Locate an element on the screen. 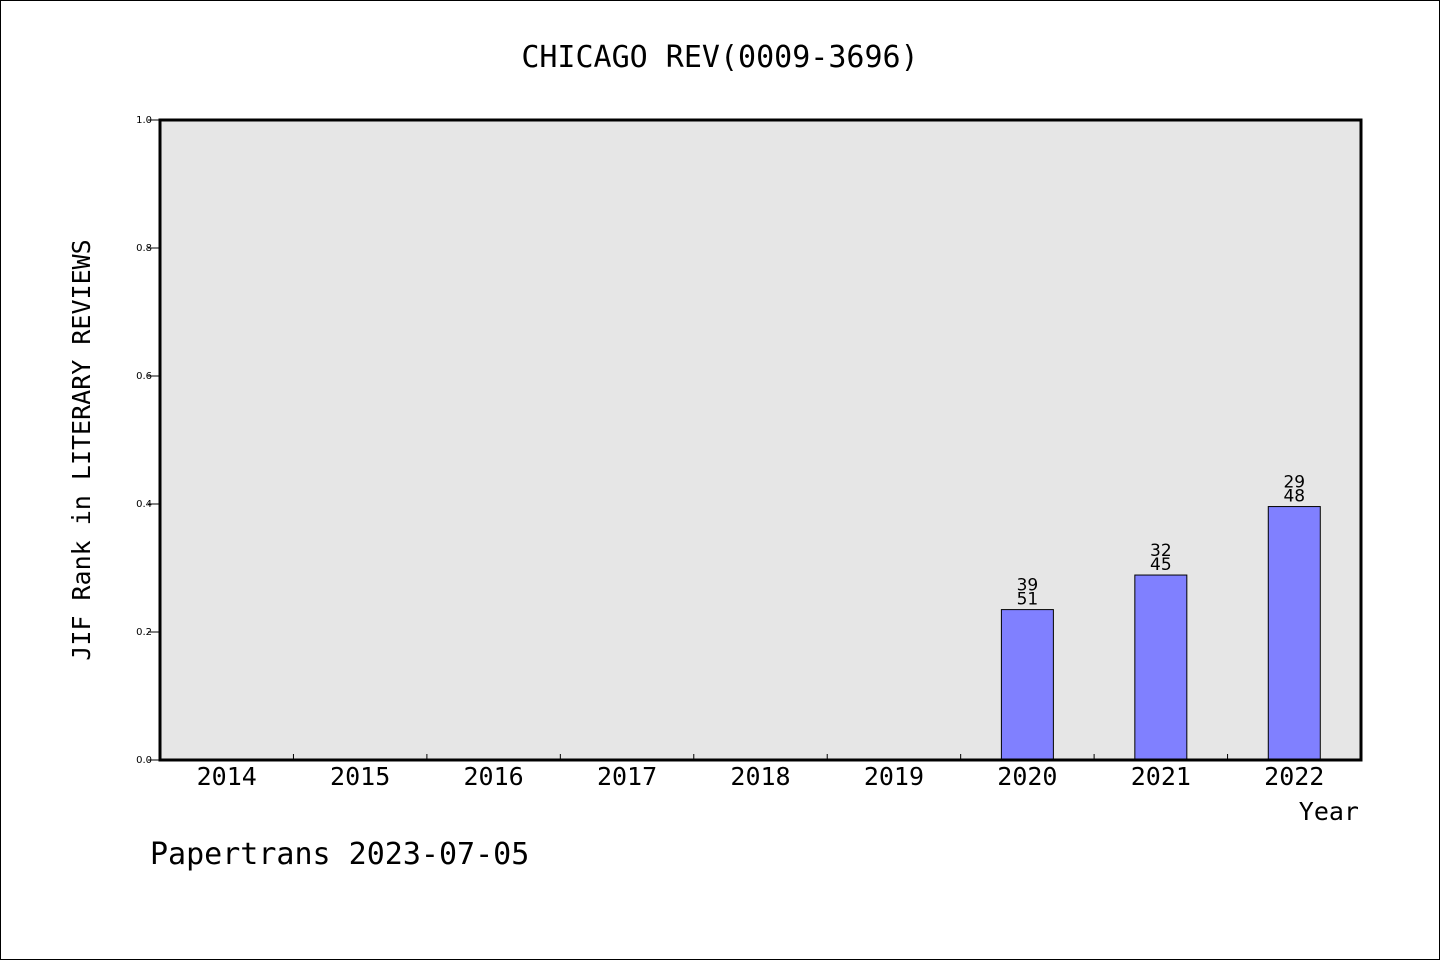 This screenshot has width=1440, height=960. bar-rank-label: 29 is located at coordinates (1294, 483).